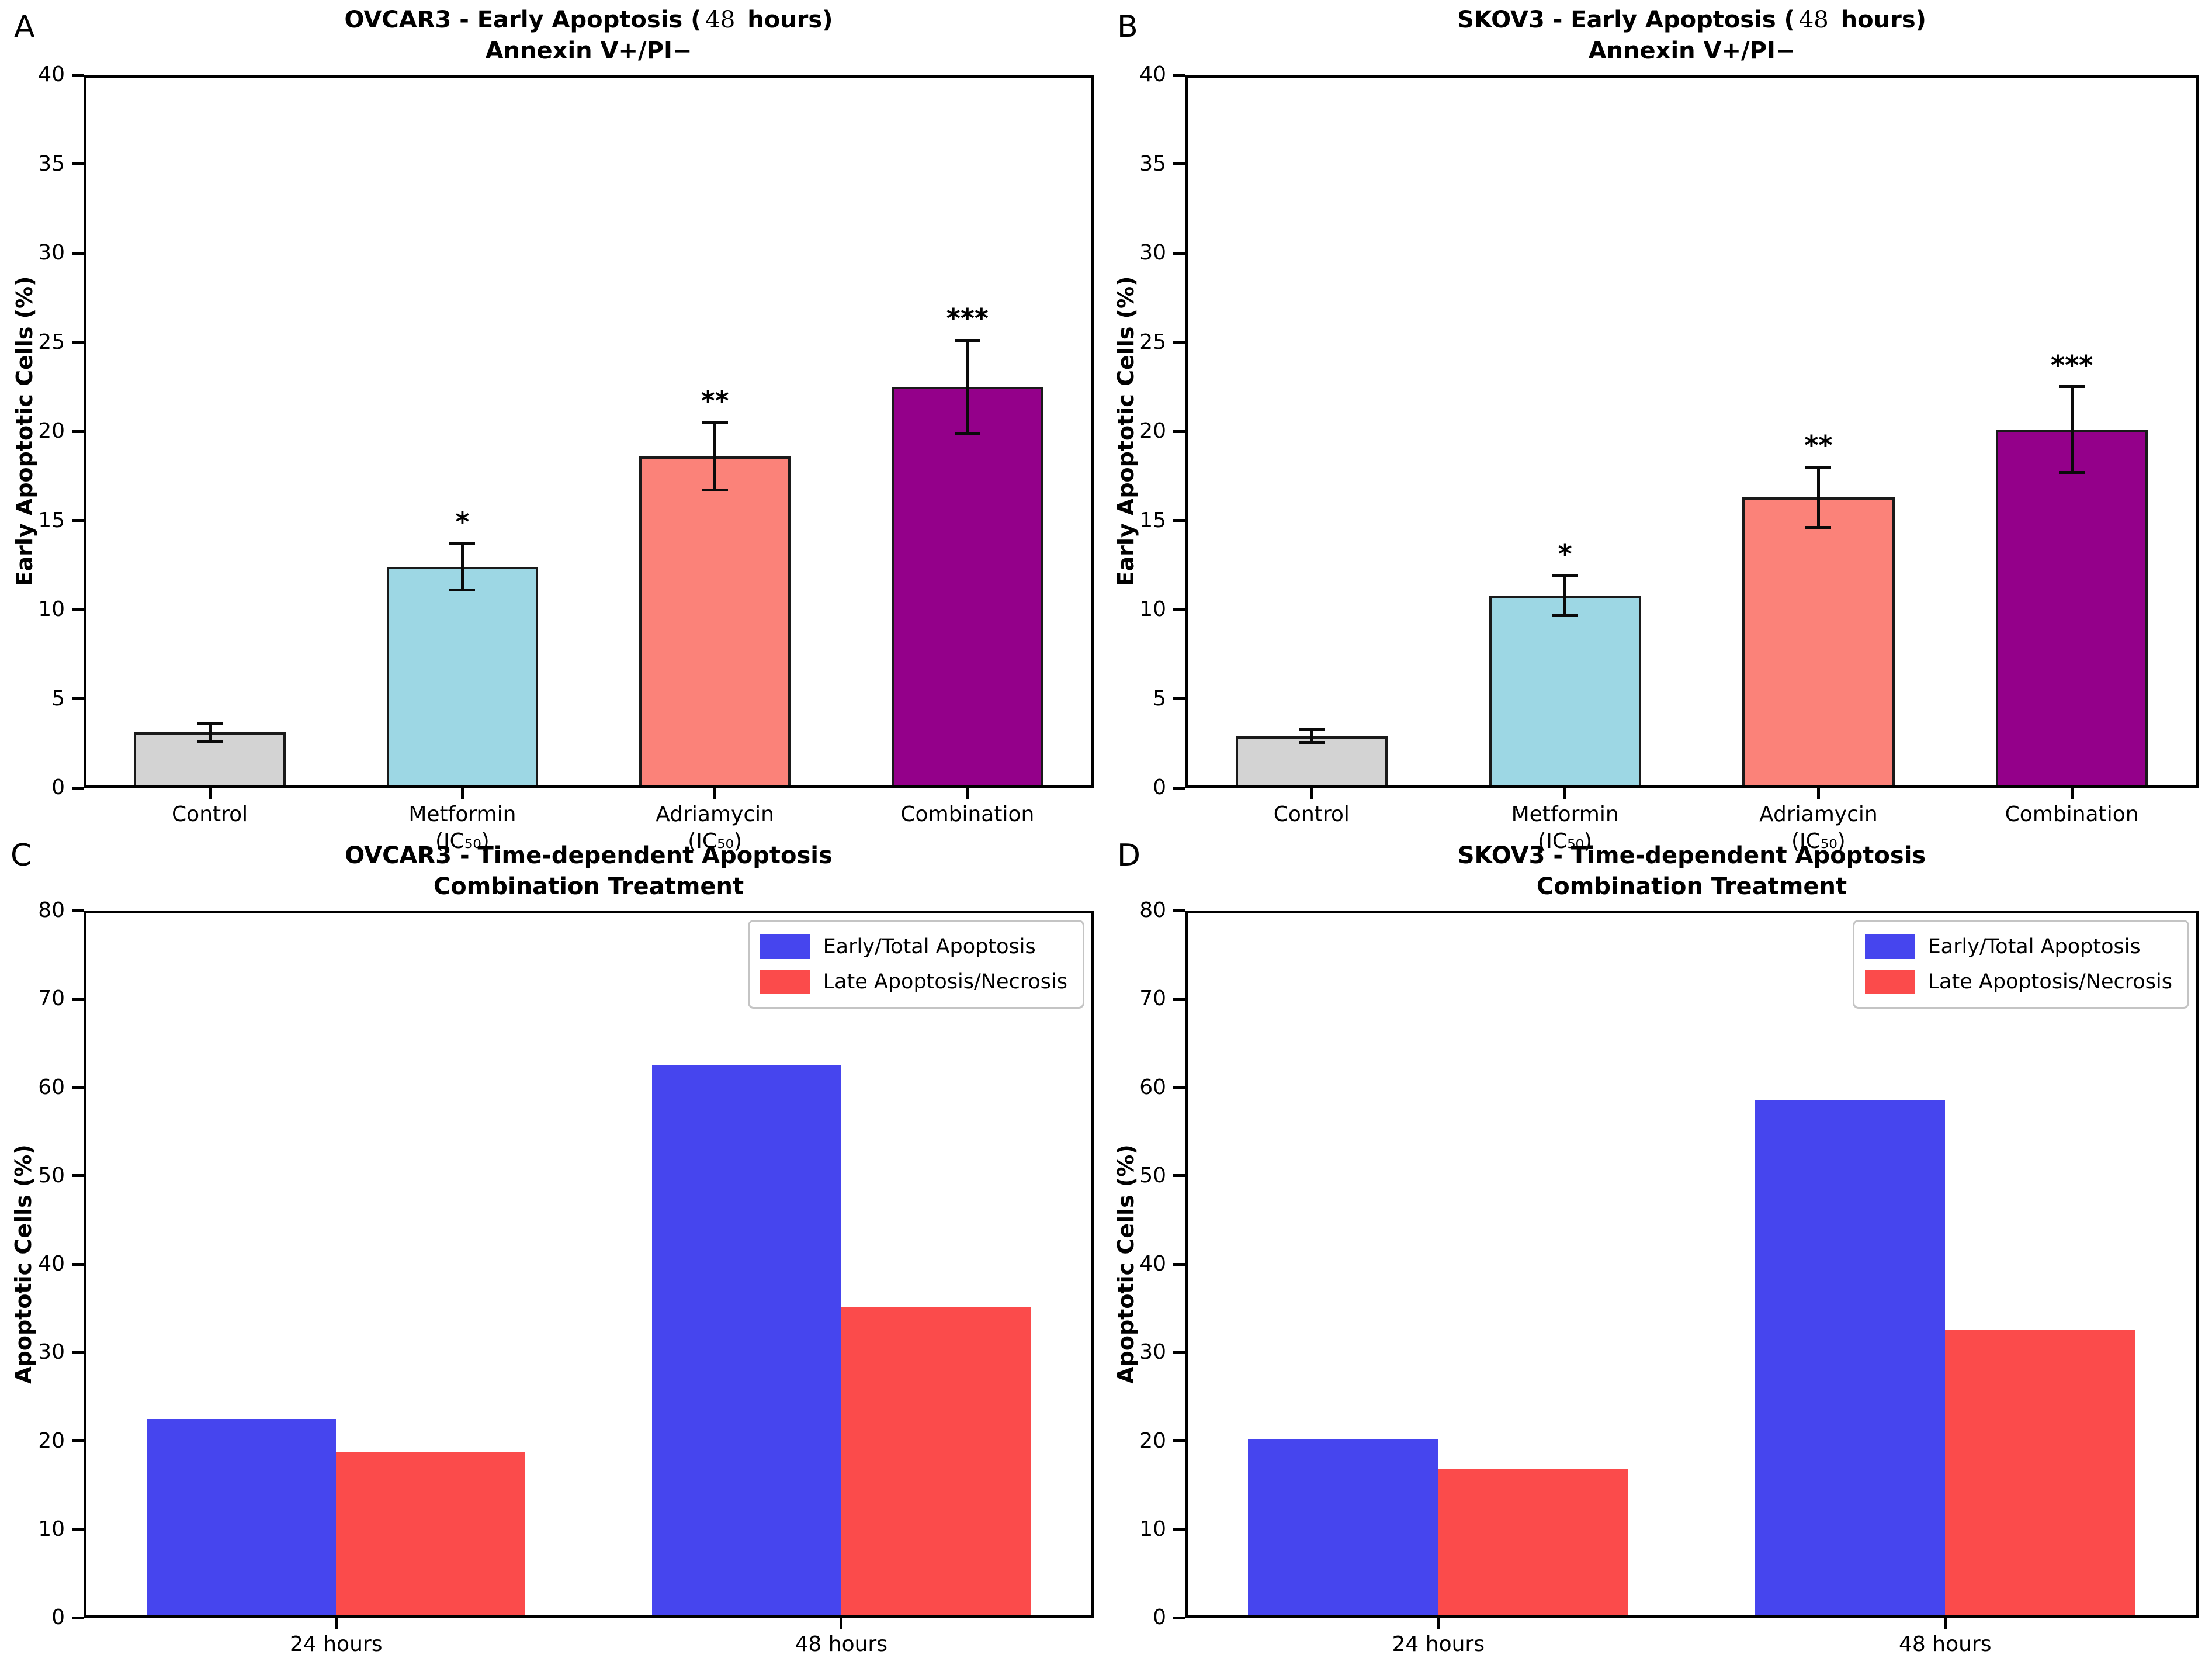 This screenshot has height=1658, width=2212. I want to click on panel-b-y-tick-label: 10, so click(1152, 609).